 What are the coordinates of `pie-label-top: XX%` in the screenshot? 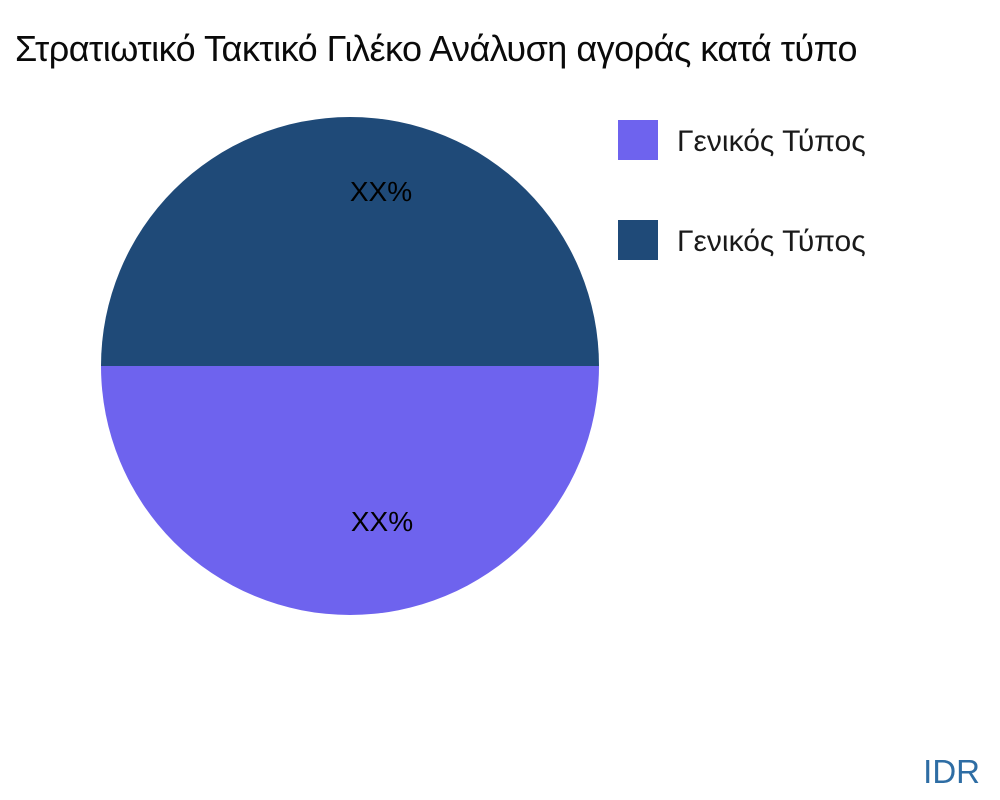 It's located at (381, 191).